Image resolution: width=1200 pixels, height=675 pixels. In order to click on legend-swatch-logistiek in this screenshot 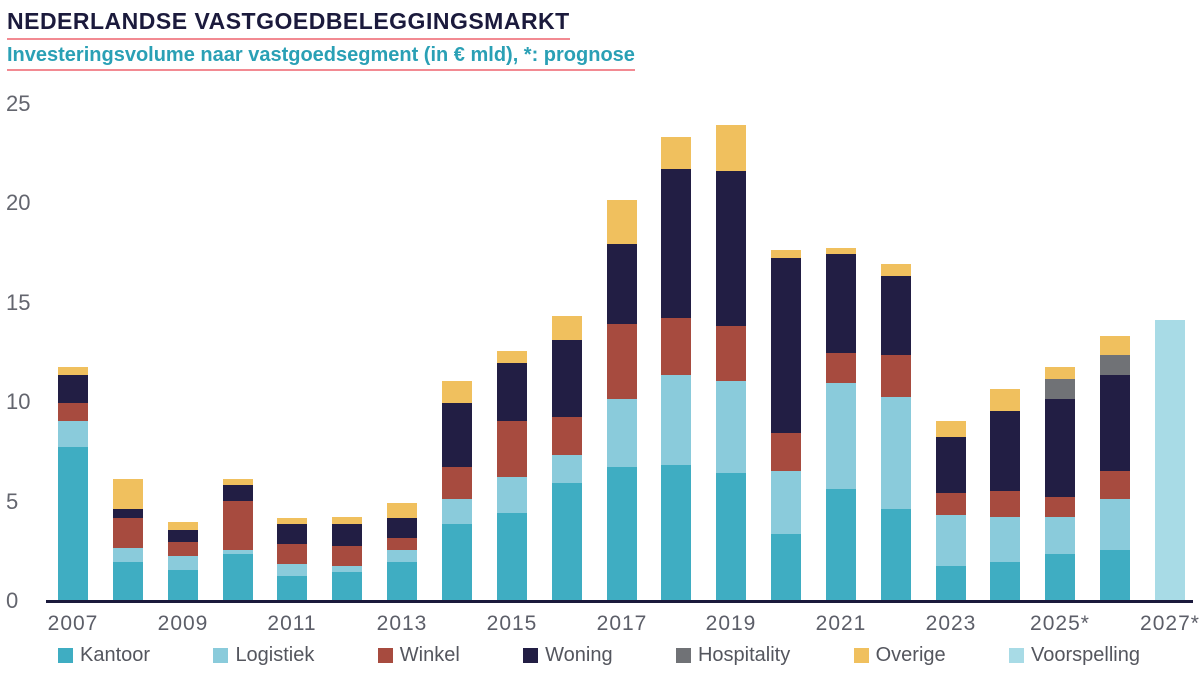, I will do `click(221, 655)`.